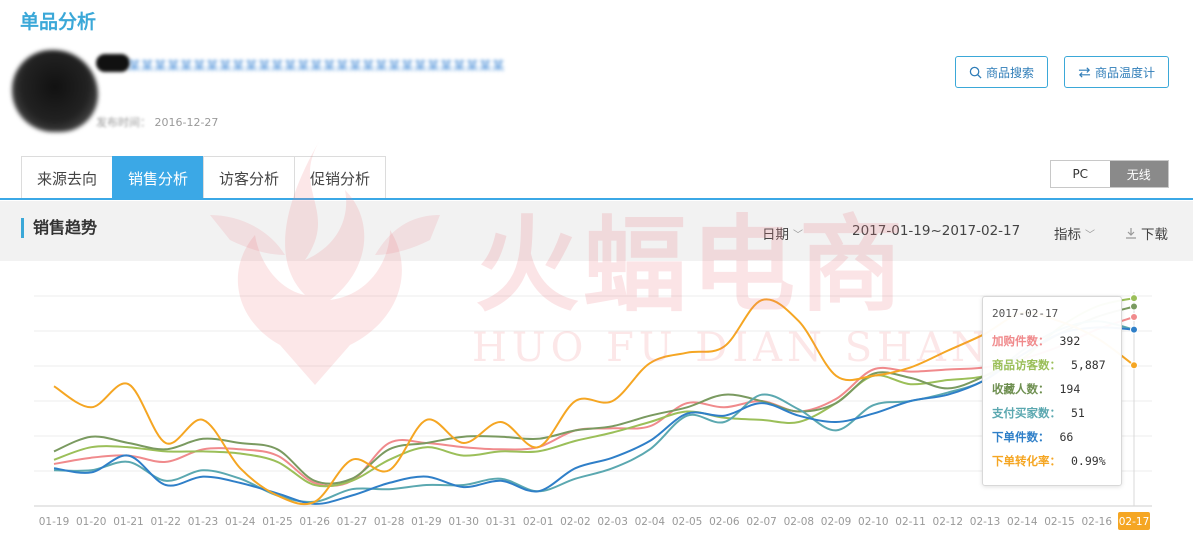 The image size is (1193, 551). I want to click on tooltip-metric-label: 支付买家数：, so click(1026, 413).